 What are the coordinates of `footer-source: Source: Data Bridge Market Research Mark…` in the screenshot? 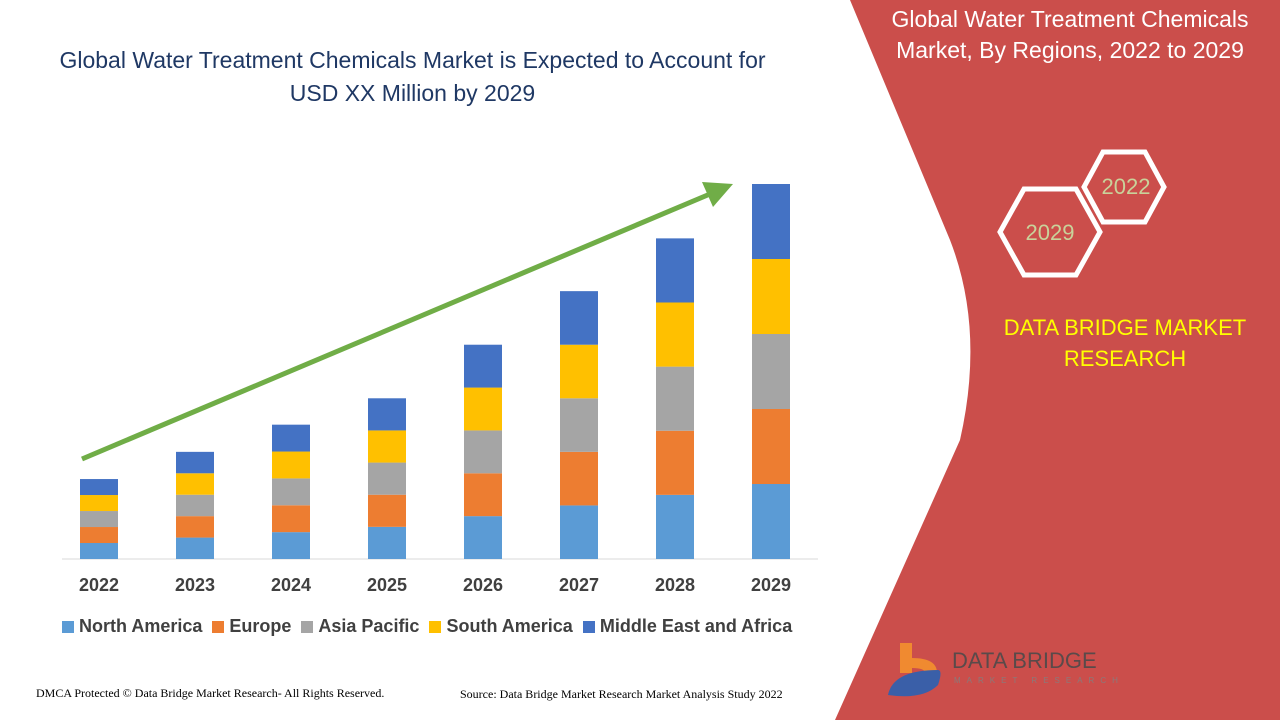 It's located at (621, 694).